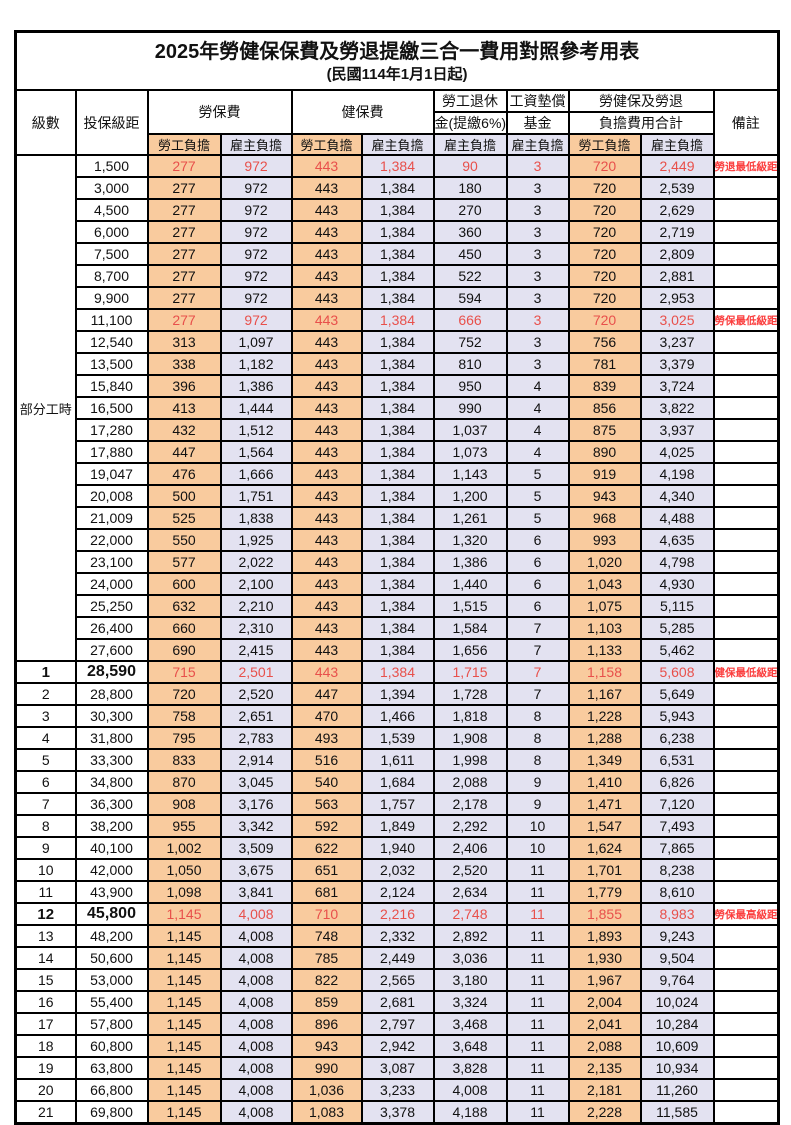 This screenshot has height=1125, width=791. I want to click on value-cell: 4,198, so click(677, 474).